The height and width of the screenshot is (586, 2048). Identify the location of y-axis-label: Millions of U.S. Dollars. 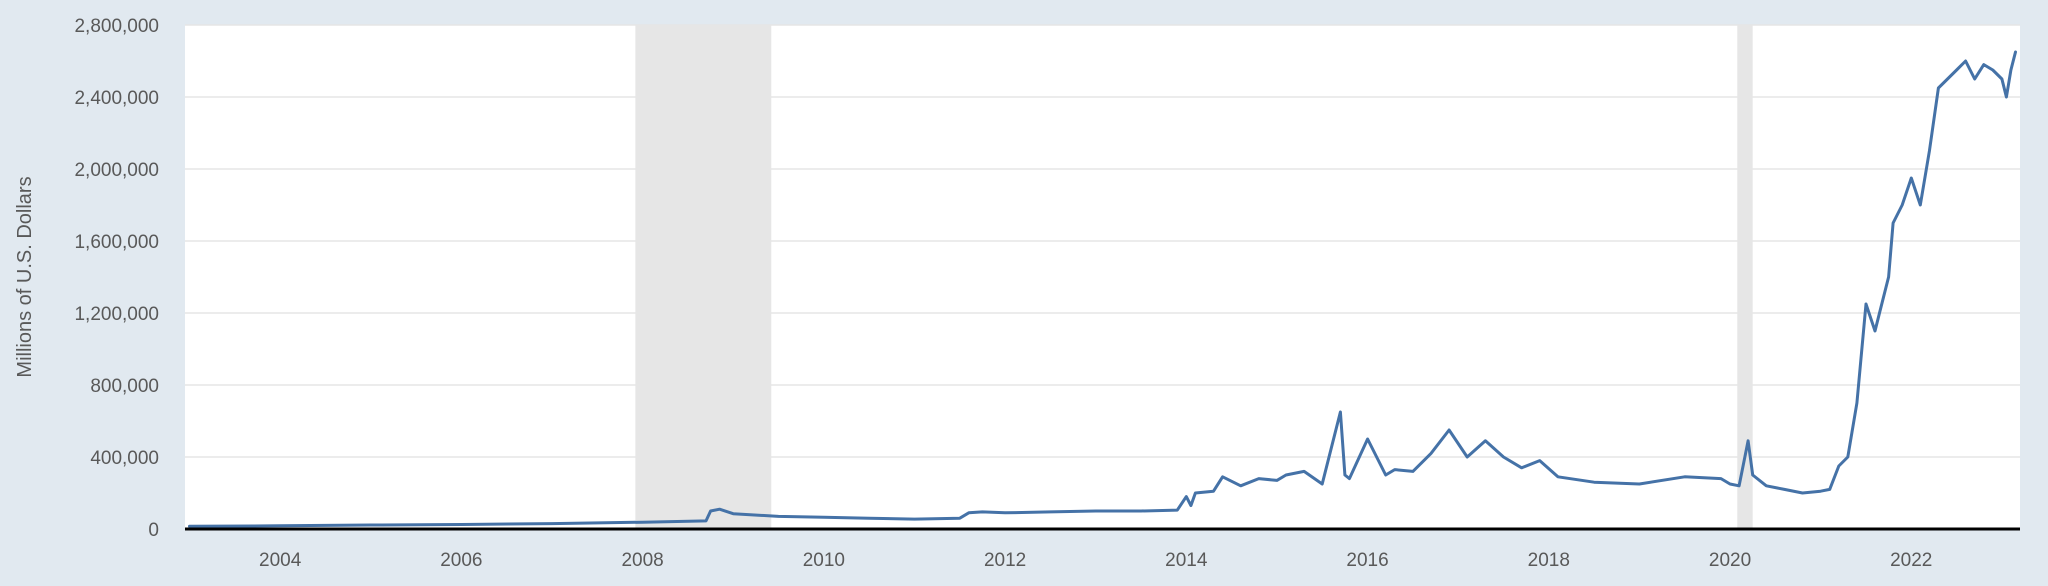
(25, 276).